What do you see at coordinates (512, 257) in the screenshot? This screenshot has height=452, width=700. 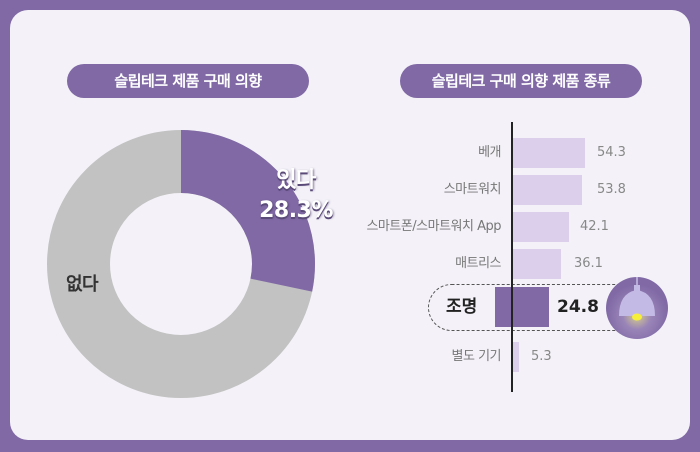 I see `axis-line` at bounding box center [512, 257].